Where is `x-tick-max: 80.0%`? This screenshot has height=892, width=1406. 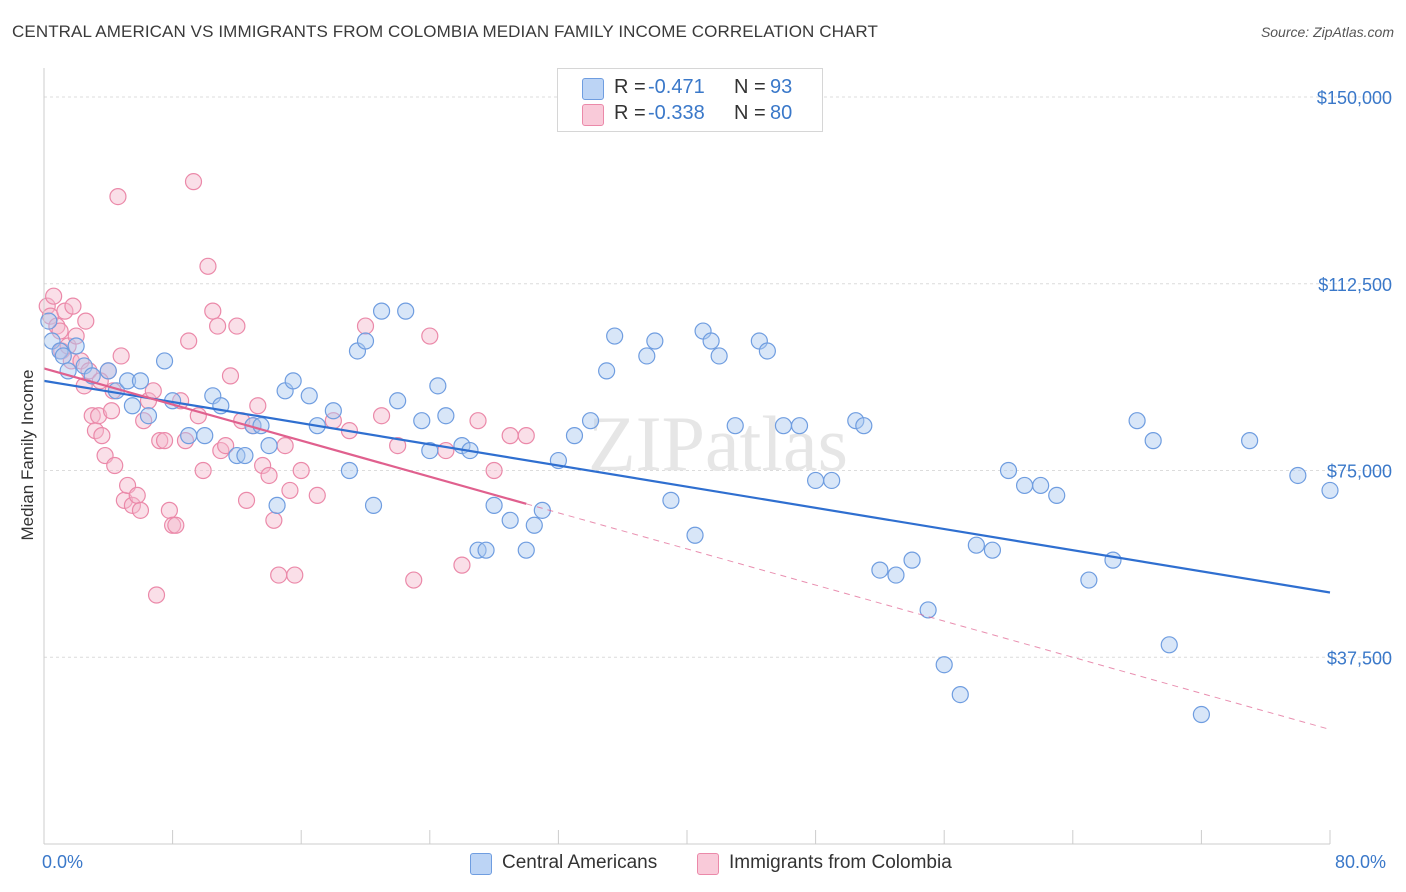
x-tick-max: 80.0% is located at coordinates (1361, 862).